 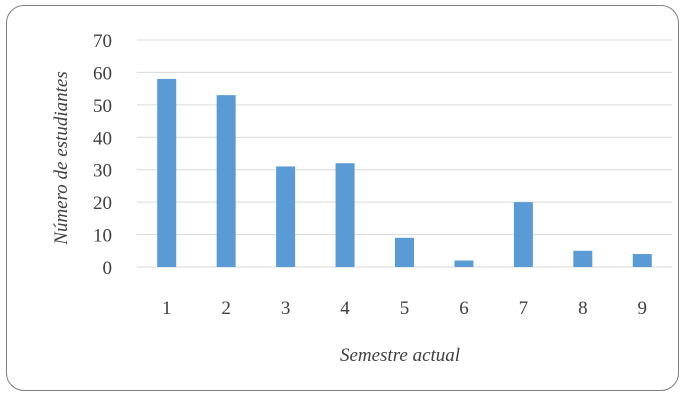 I want to click on x-tick-label: 2, so click(x=226, y=308).